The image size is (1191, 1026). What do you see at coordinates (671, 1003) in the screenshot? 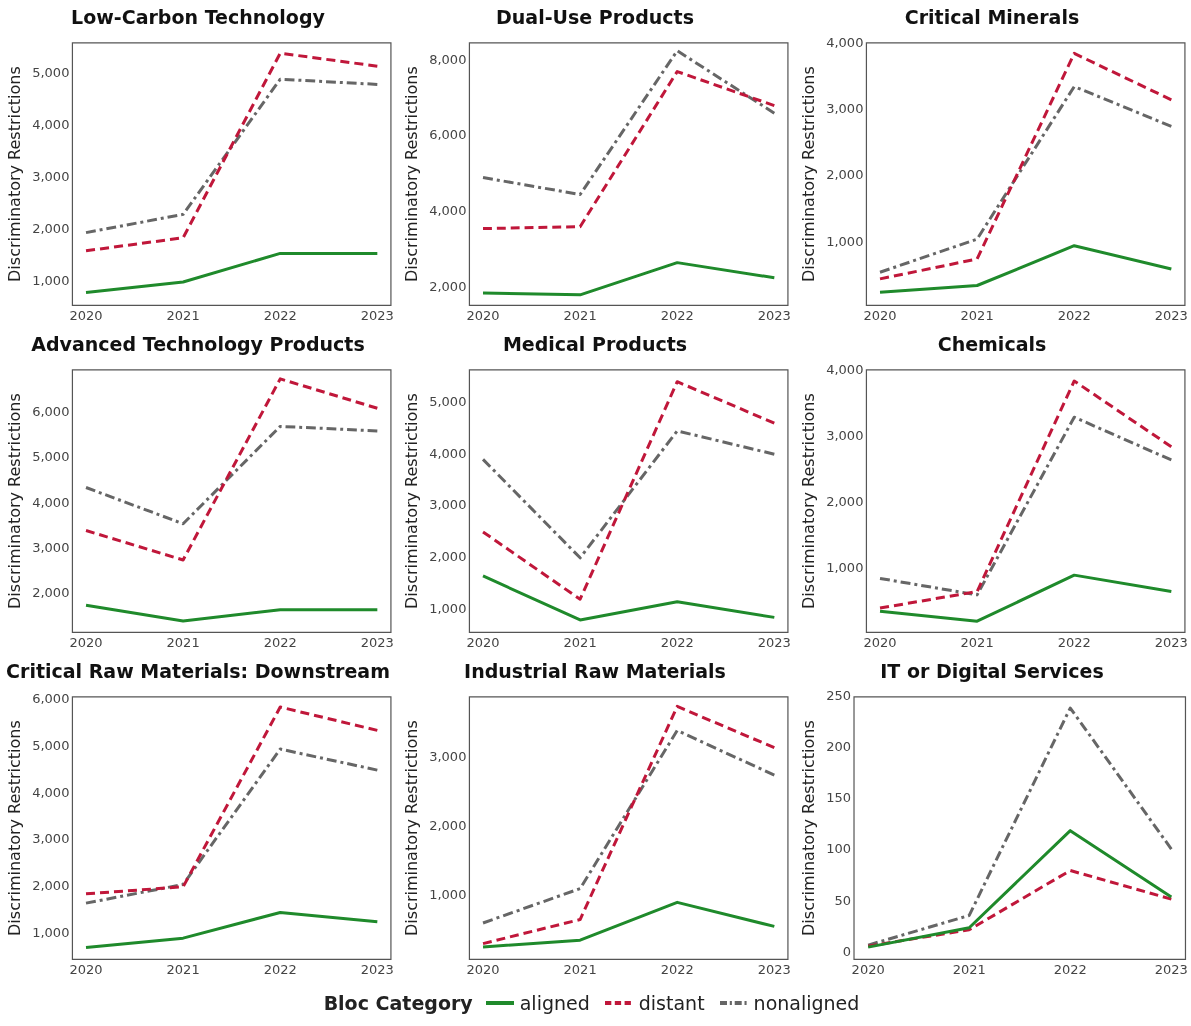
I see `legend-label: distant` at bounding box center [671, 1003].